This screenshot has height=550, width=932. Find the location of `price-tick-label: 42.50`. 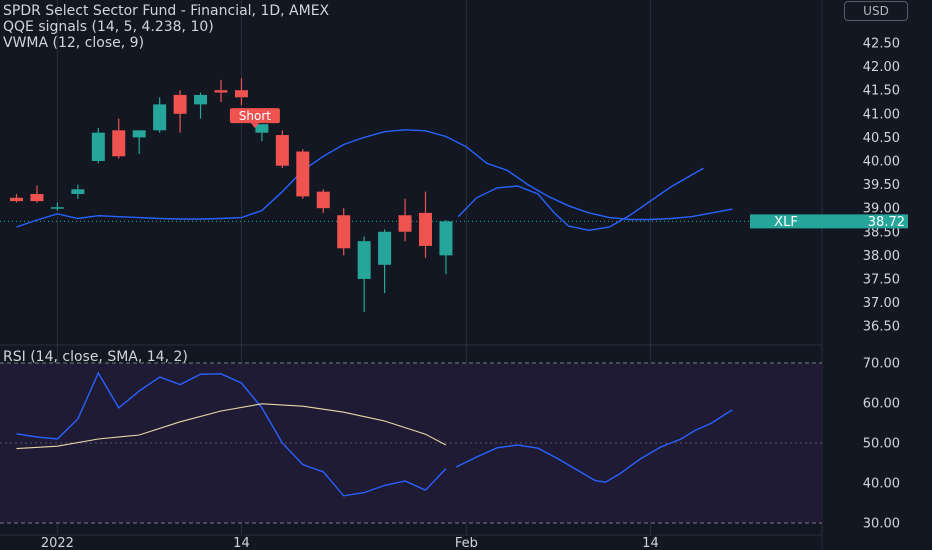

price-tick-label: 42.50 is located at coordinates (881, 44).